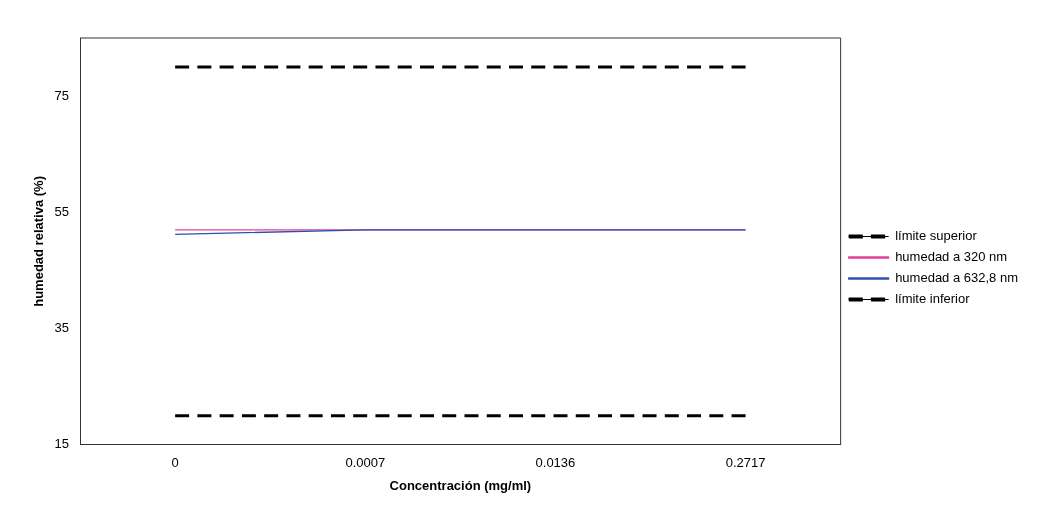  What do you see at coordinates (365, 463) in the screenshot?
I see `x-tick-label: 0.0007` at bounding box center [365, 463].